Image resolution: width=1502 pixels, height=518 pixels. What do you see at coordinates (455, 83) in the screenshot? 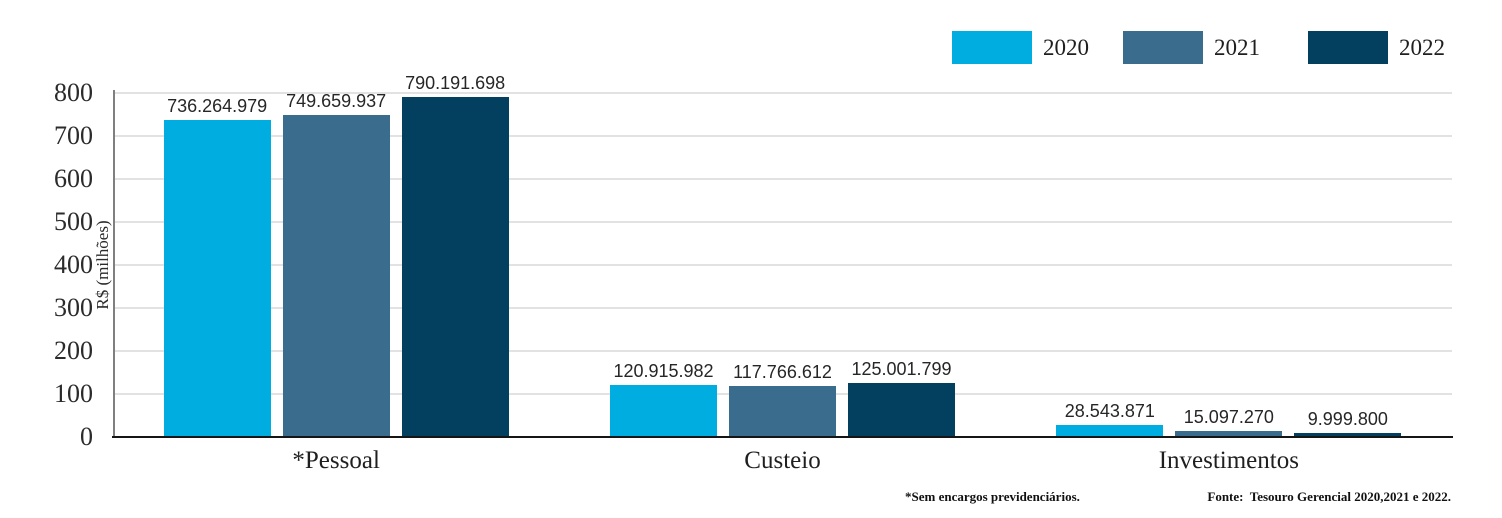
I see `bar-value-label: 790.191.698` at bounding box center [455, 83].